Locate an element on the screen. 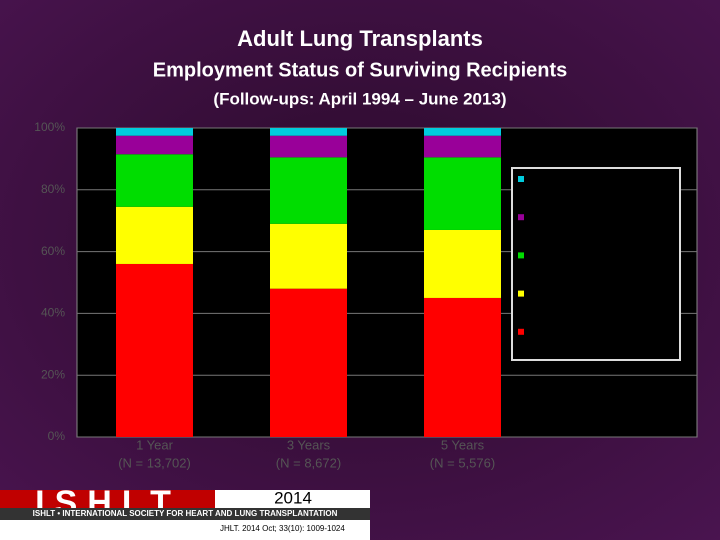  society-band is located at coordinates (185, 514).